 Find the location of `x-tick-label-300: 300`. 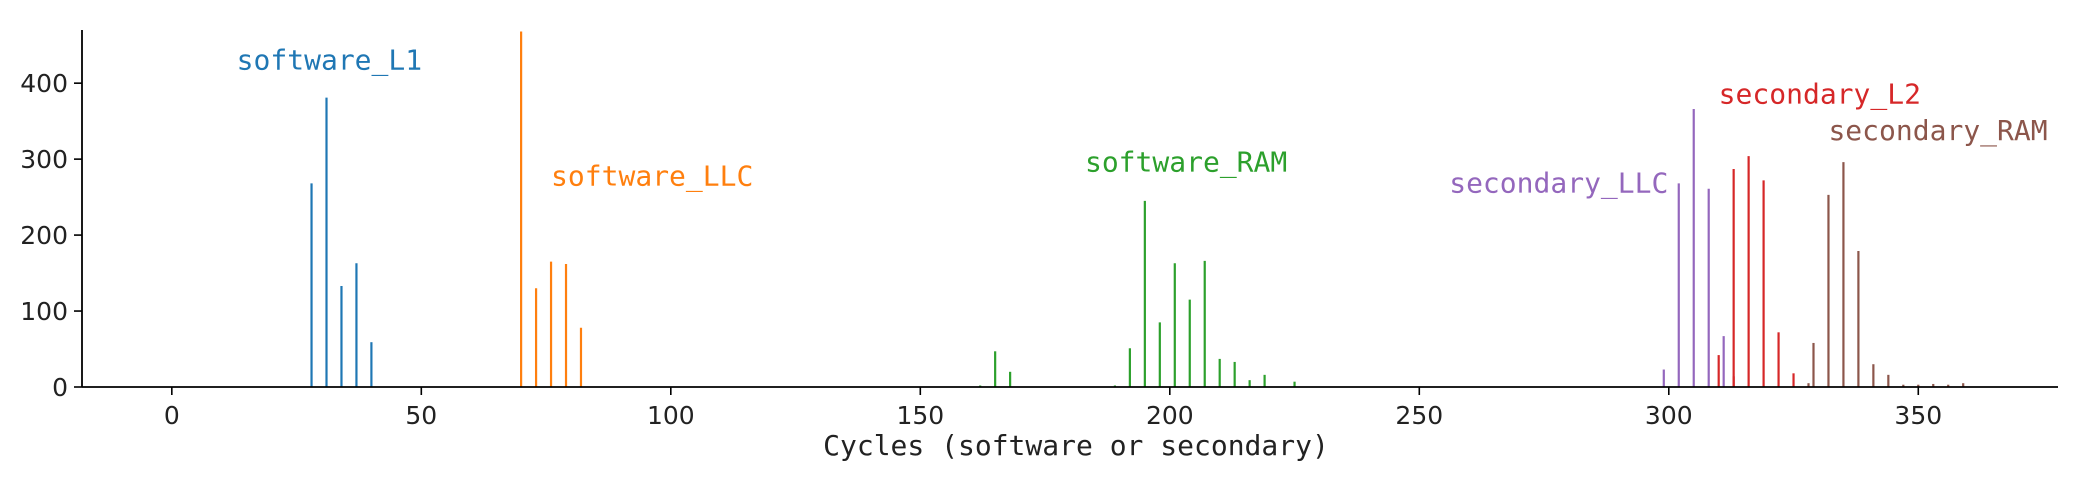

x-tick-label-300: 300 is located at coordinates (1669, 415).